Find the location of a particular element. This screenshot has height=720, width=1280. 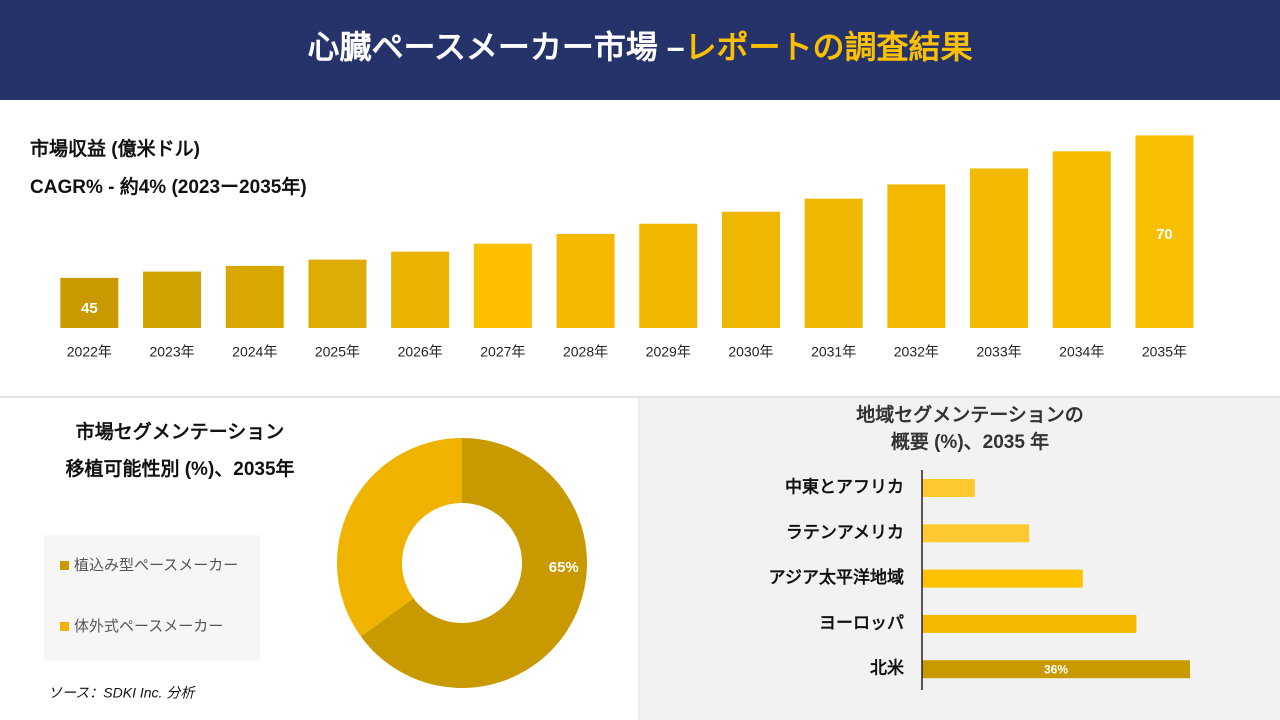

x-tick-label: 2028年 is located at coordinates (585, 352).